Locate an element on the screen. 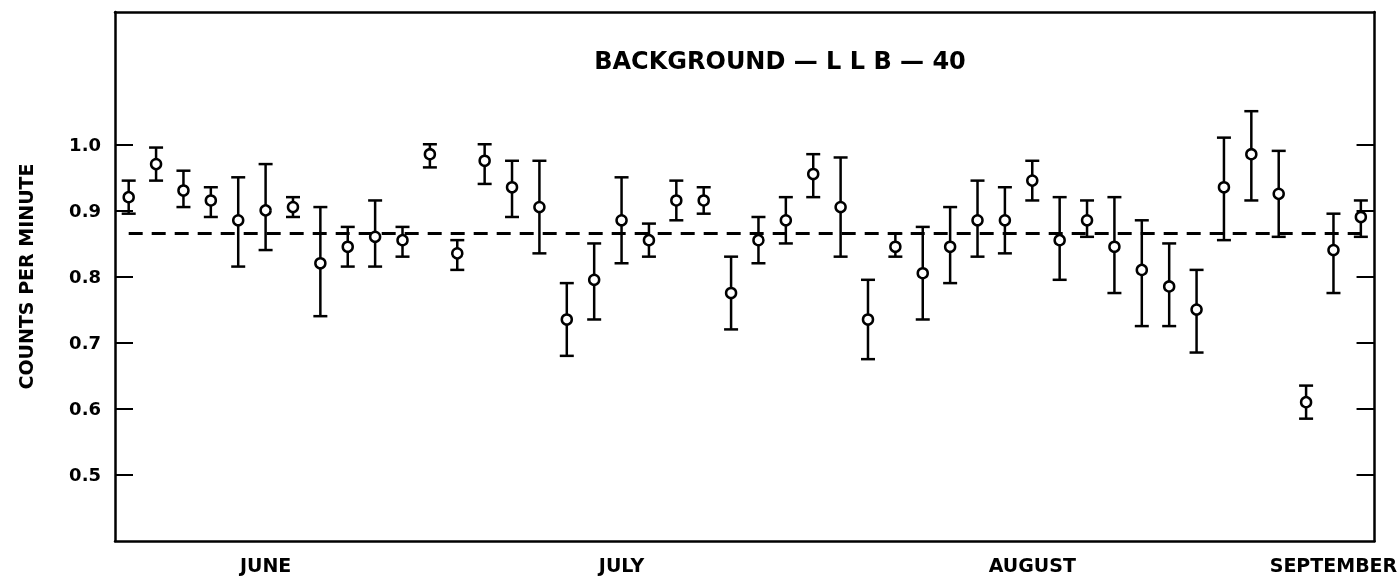  y-tick-label: 0.9 is located at coordinates (85, 210).